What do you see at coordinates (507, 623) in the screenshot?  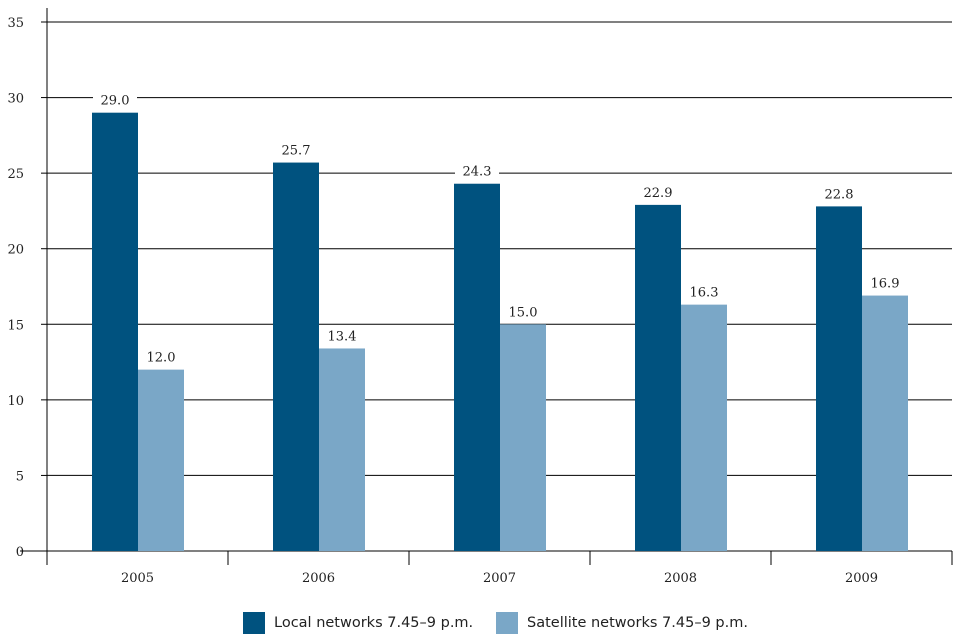 I see `legend-swatch-satellite` at bounding box center [507, 623].